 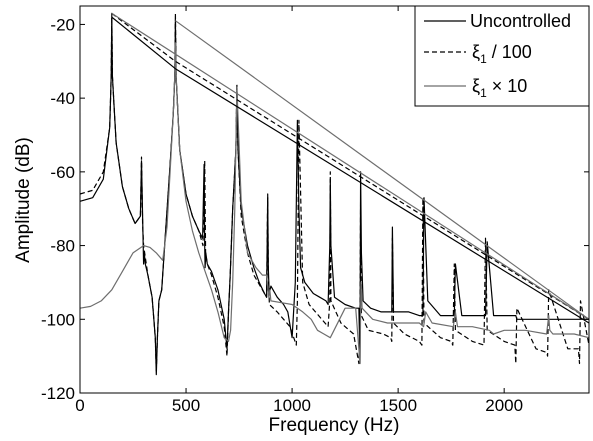 I want to click on legend-label-xi-times-10: ξ1 × 10, so click(x=499, y=88).